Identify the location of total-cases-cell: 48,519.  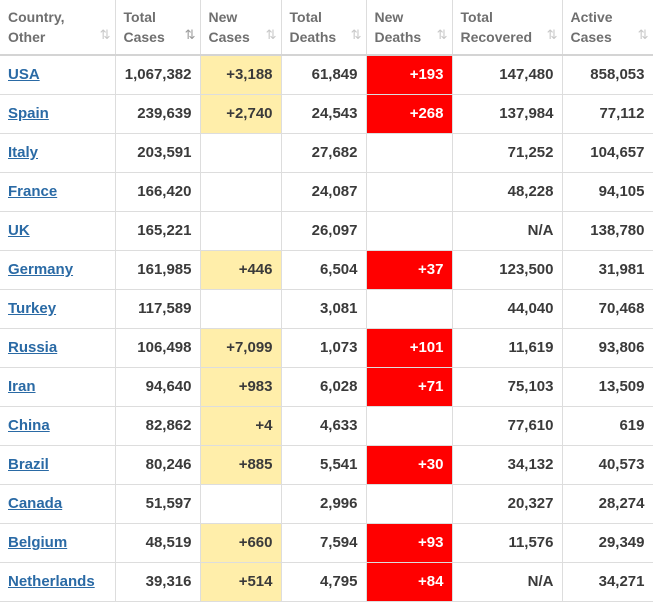
(158, 543).